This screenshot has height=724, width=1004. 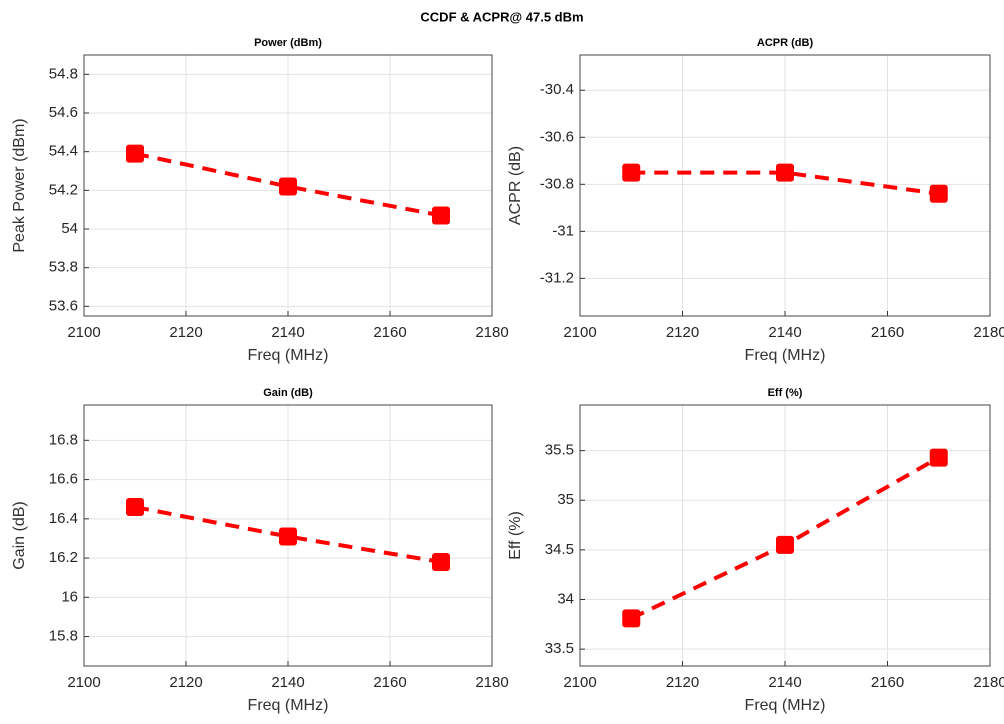 What do you see at coordinates (63, 151) in the screenshot?
I see `y-tick-label: 54.4` at bounding box center [63, 151].